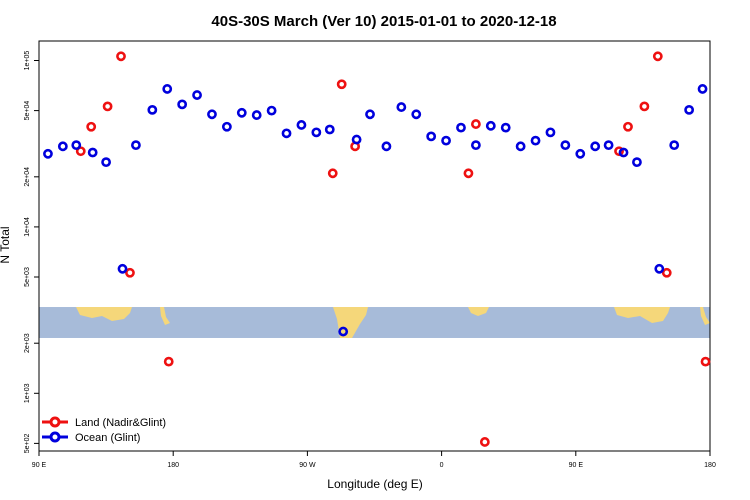  I want to click on map-strip, so click(374, 322).